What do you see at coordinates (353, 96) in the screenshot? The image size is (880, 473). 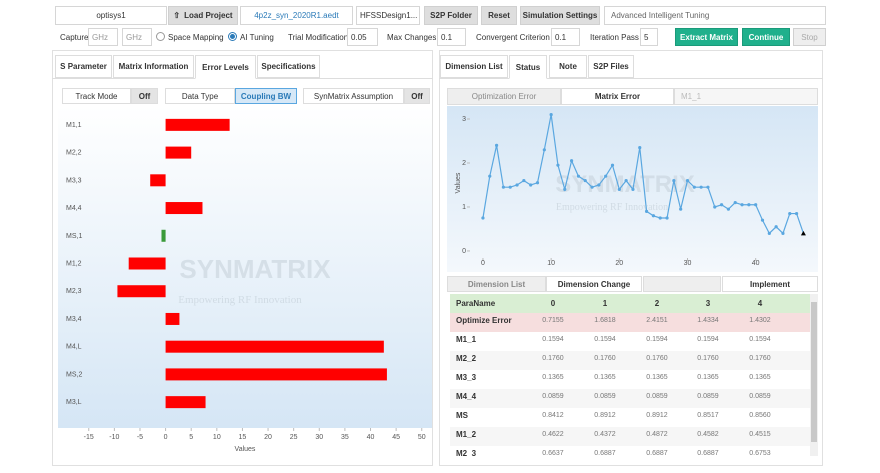 I see `subtab: SynMatrix Assumption` at bounding box center [353, 96].